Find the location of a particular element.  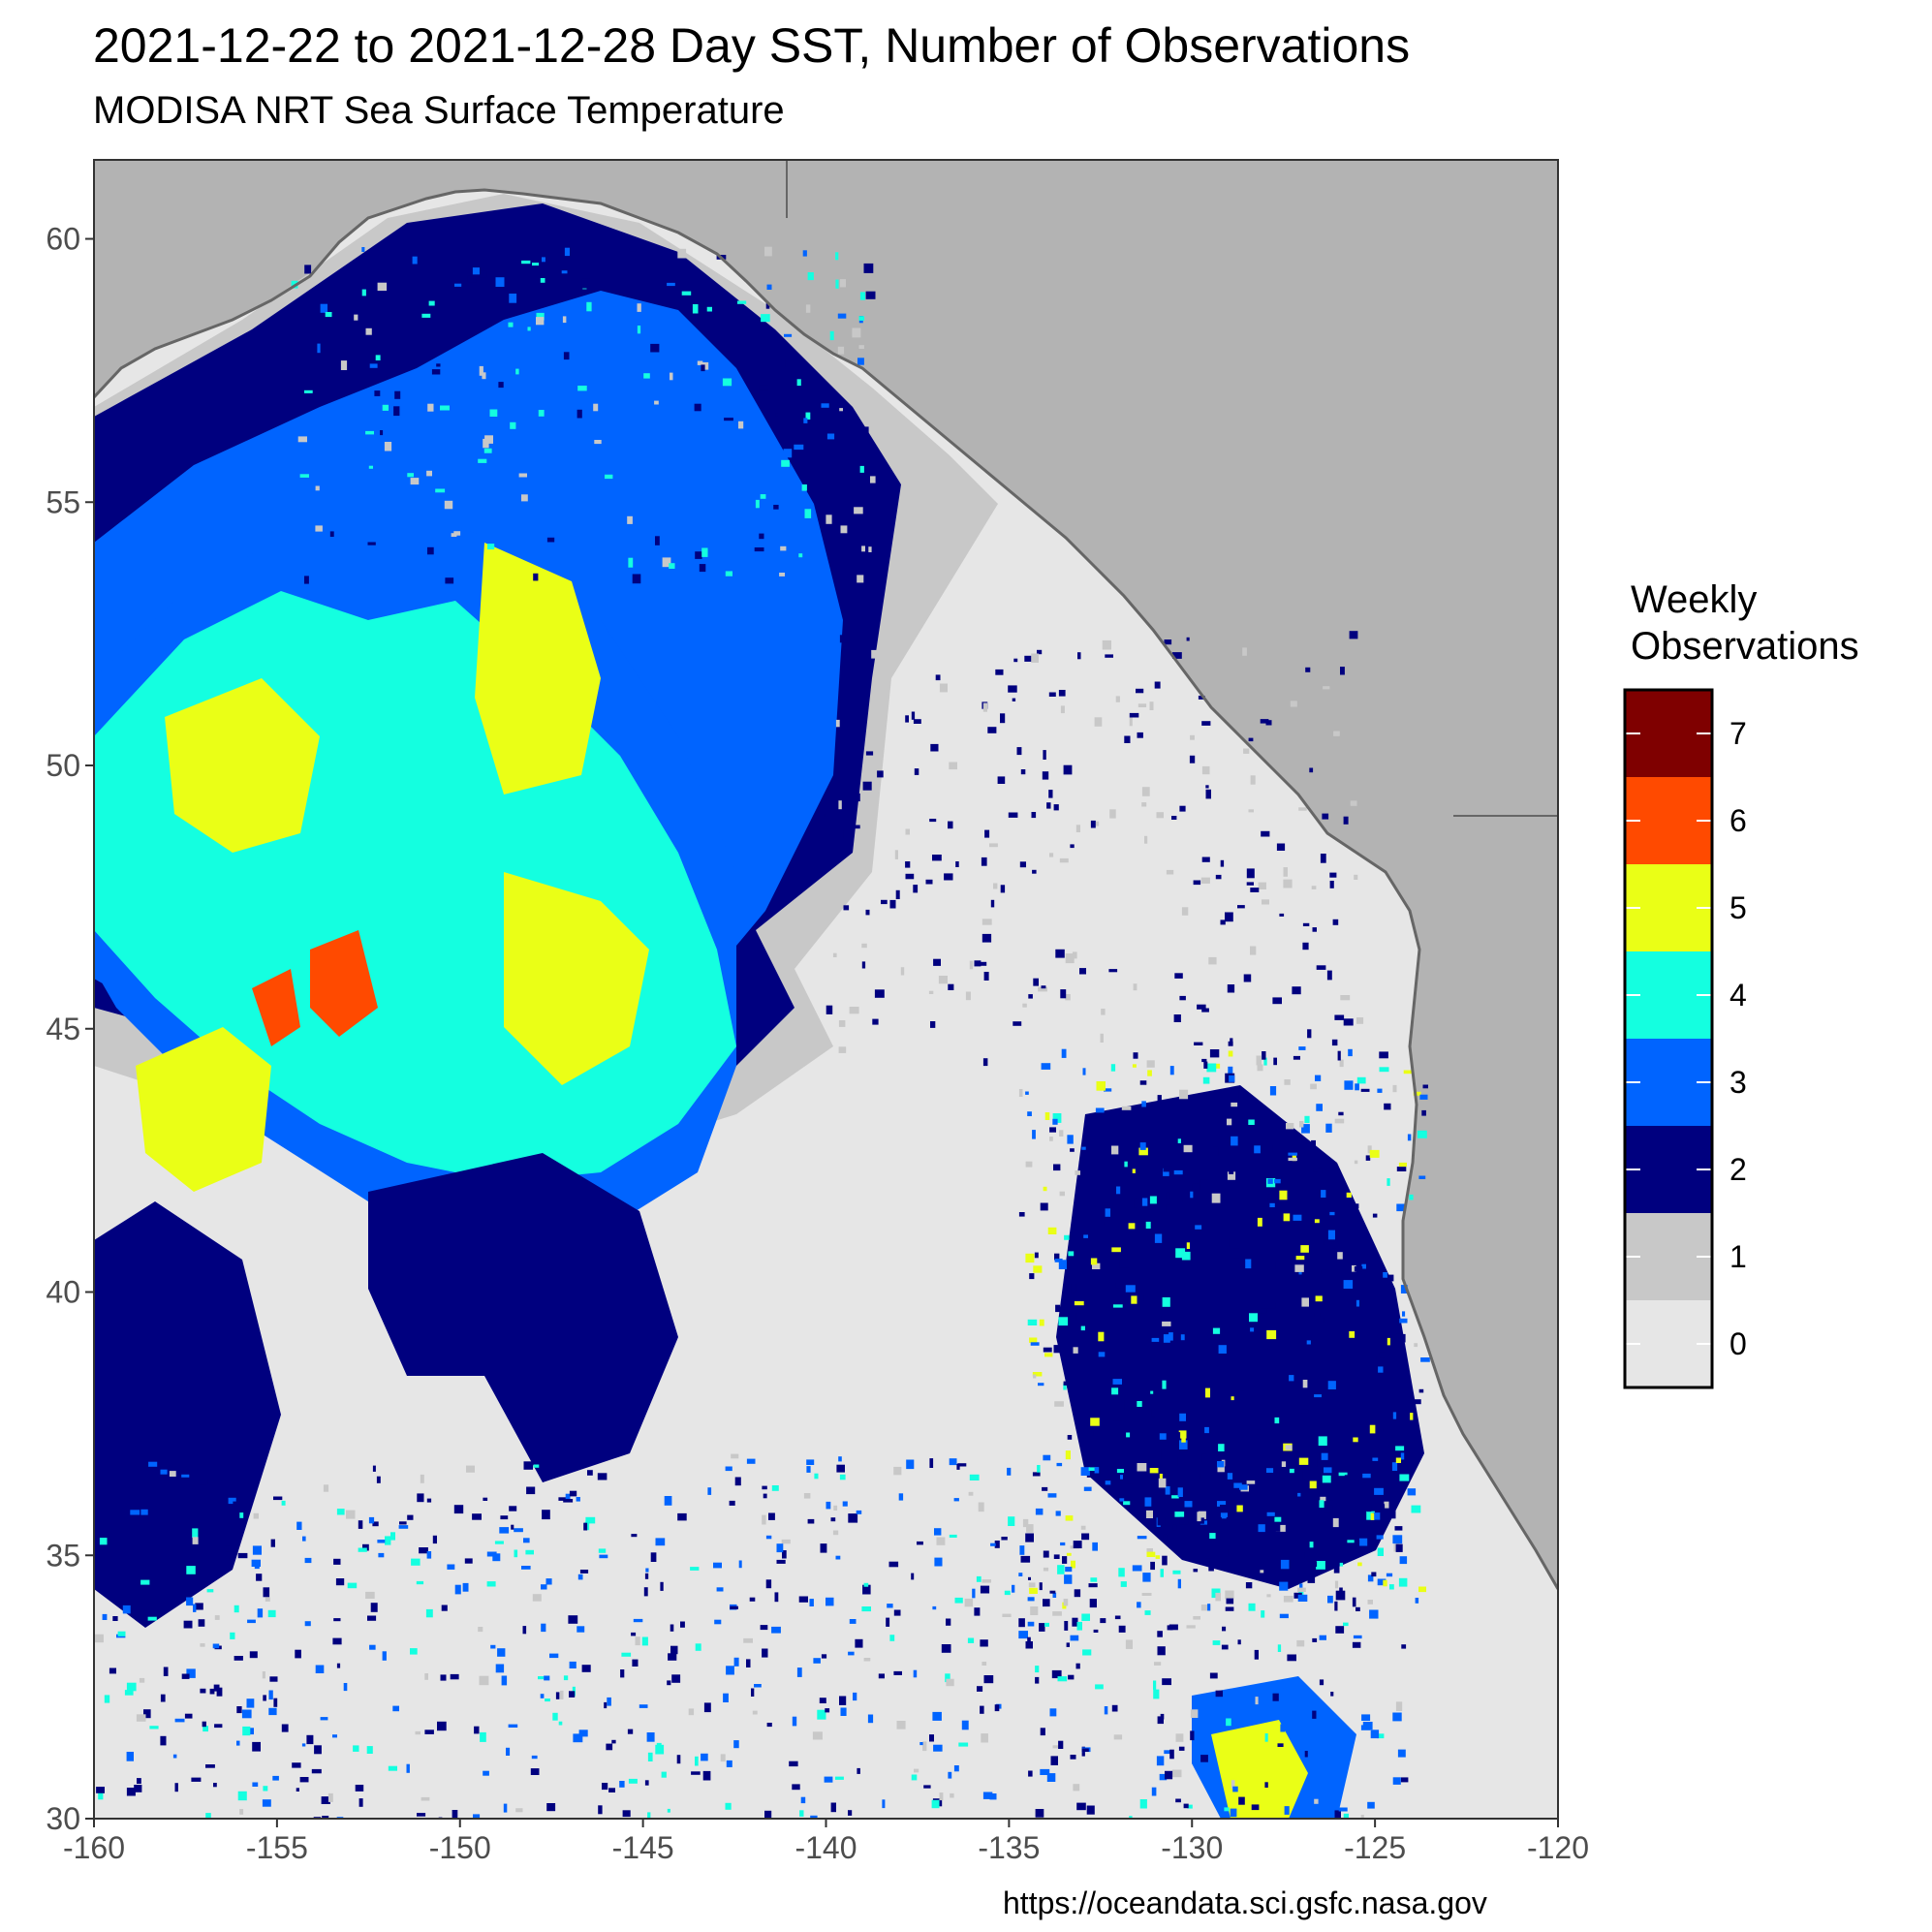

y-tick-label: 30 is located at coordinates (63, 1818).